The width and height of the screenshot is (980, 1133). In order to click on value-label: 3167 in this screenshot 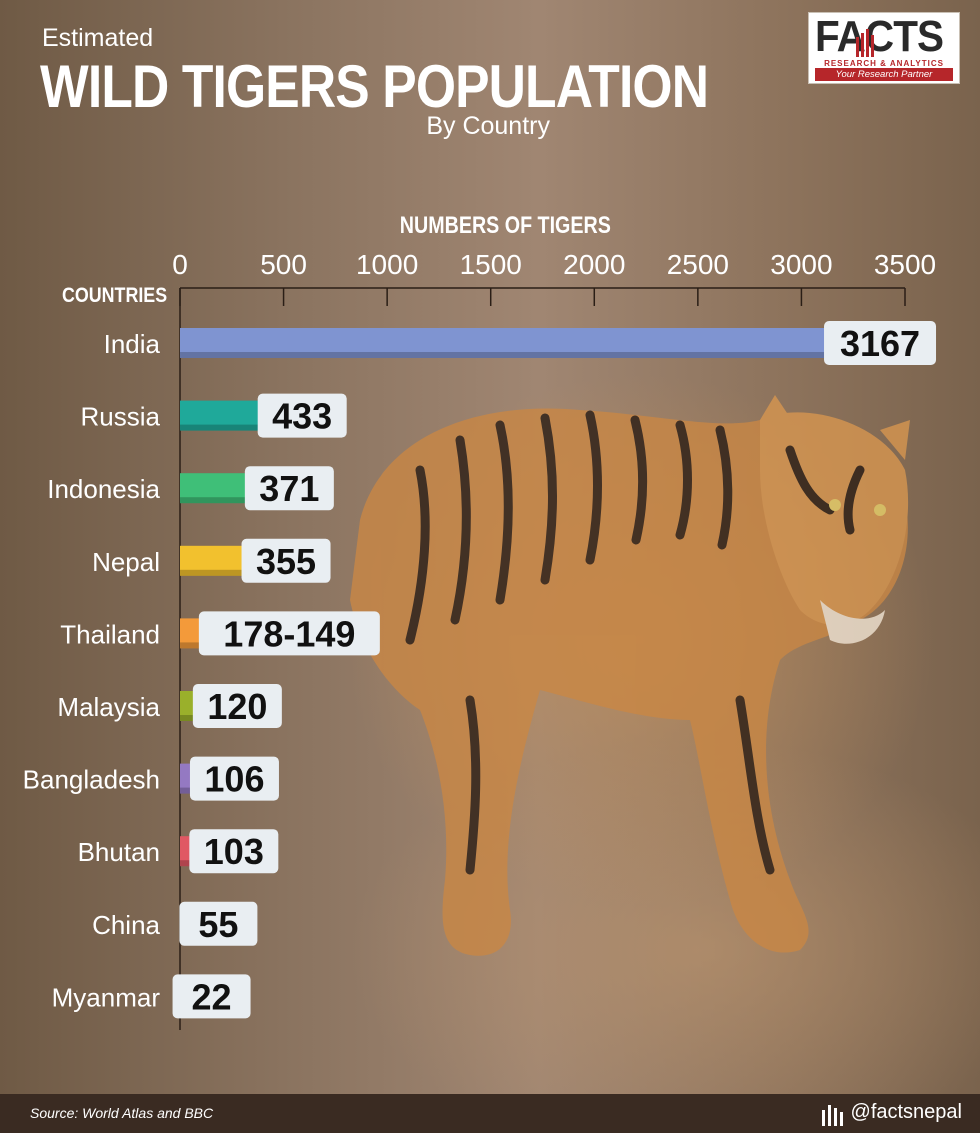, I will do `click(880, 343)`.